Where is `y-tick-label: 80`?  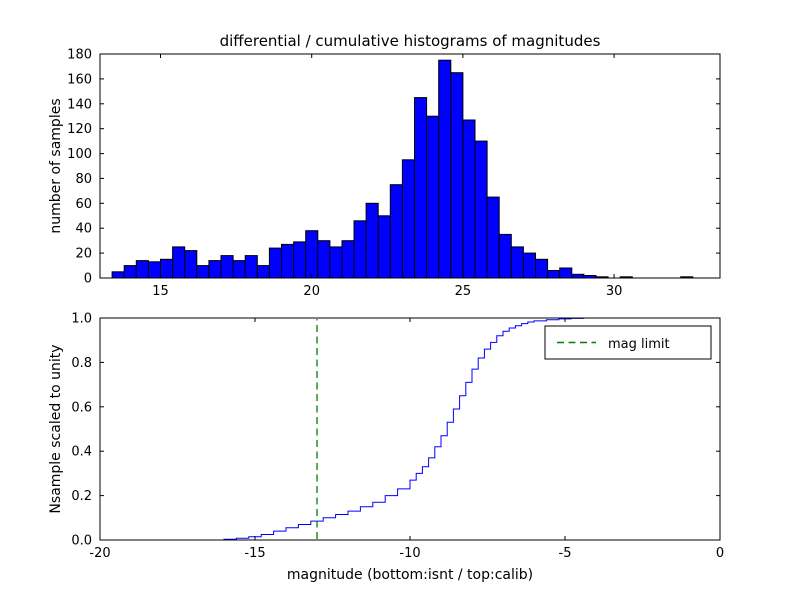
y-tick-label: 80 is located at coordinates (83, 179).